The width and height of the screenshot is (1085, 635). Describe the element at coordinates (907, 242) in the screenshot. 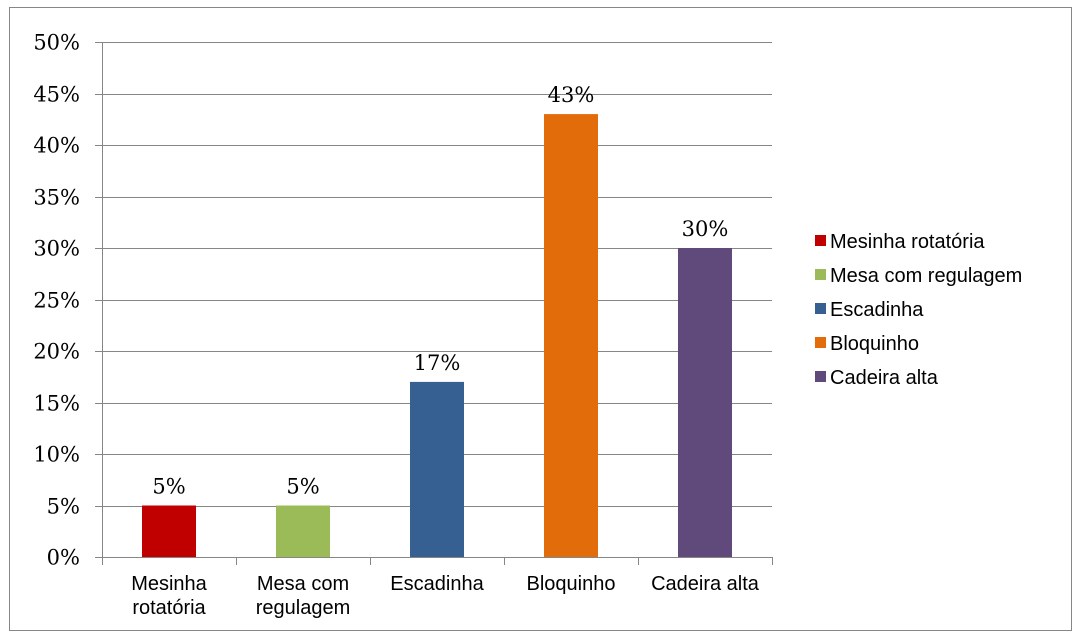

I see `legend-label: Mesinha rotatória` at that location.